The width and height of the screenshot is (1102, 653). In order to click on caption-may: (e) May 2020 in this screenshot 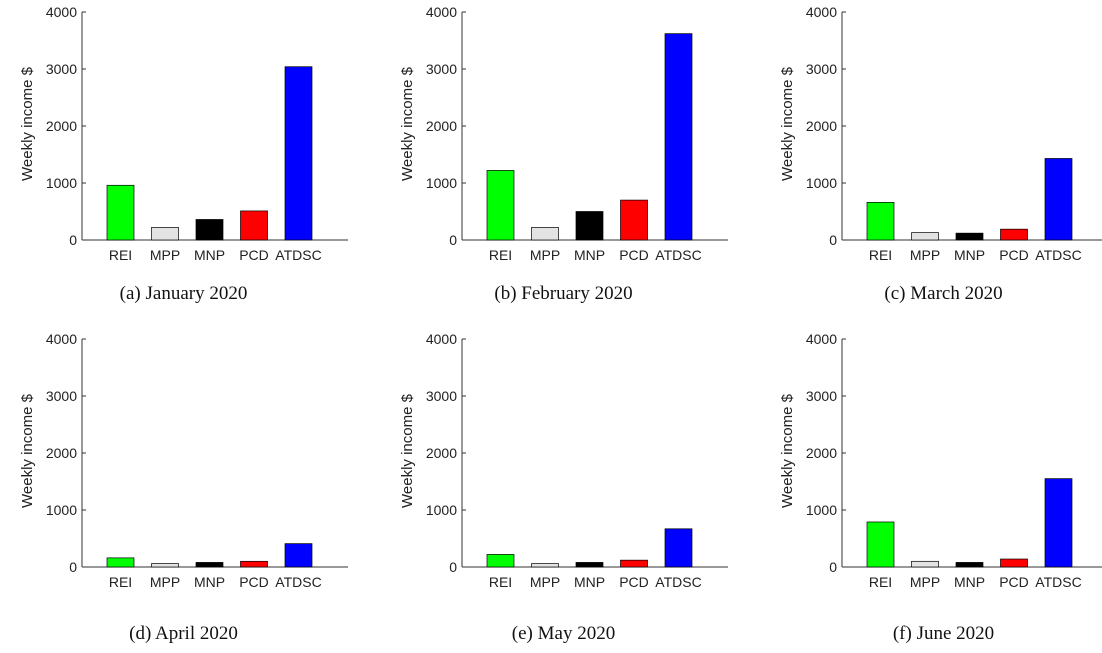, I will do `click(563, 633)`.